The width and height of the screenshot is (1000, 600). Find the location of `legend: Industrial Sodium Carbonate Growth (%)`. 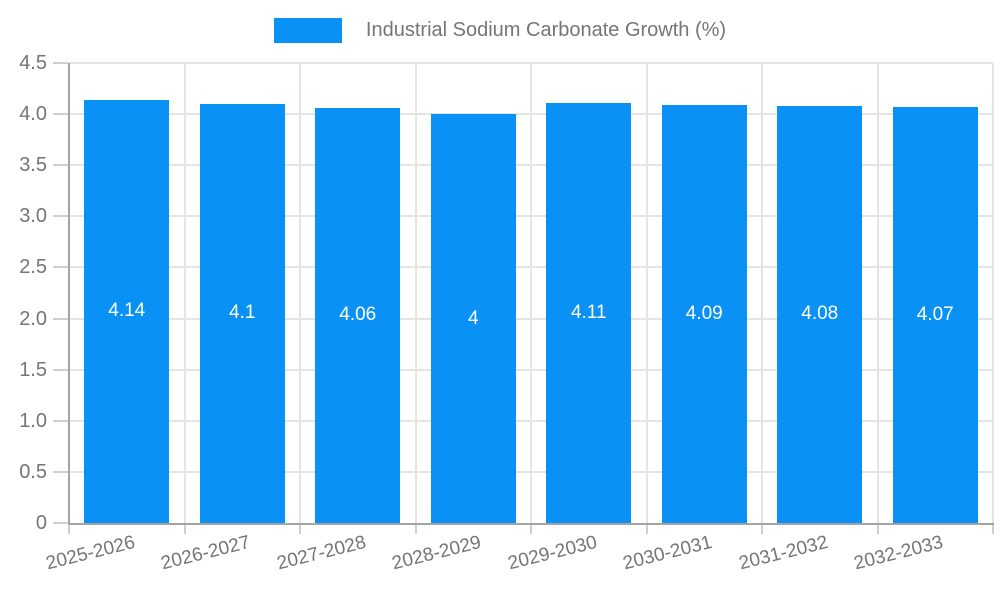

legend: Industrial Sodium Carbonate Growth (%) is located at coordinates (500, 30).